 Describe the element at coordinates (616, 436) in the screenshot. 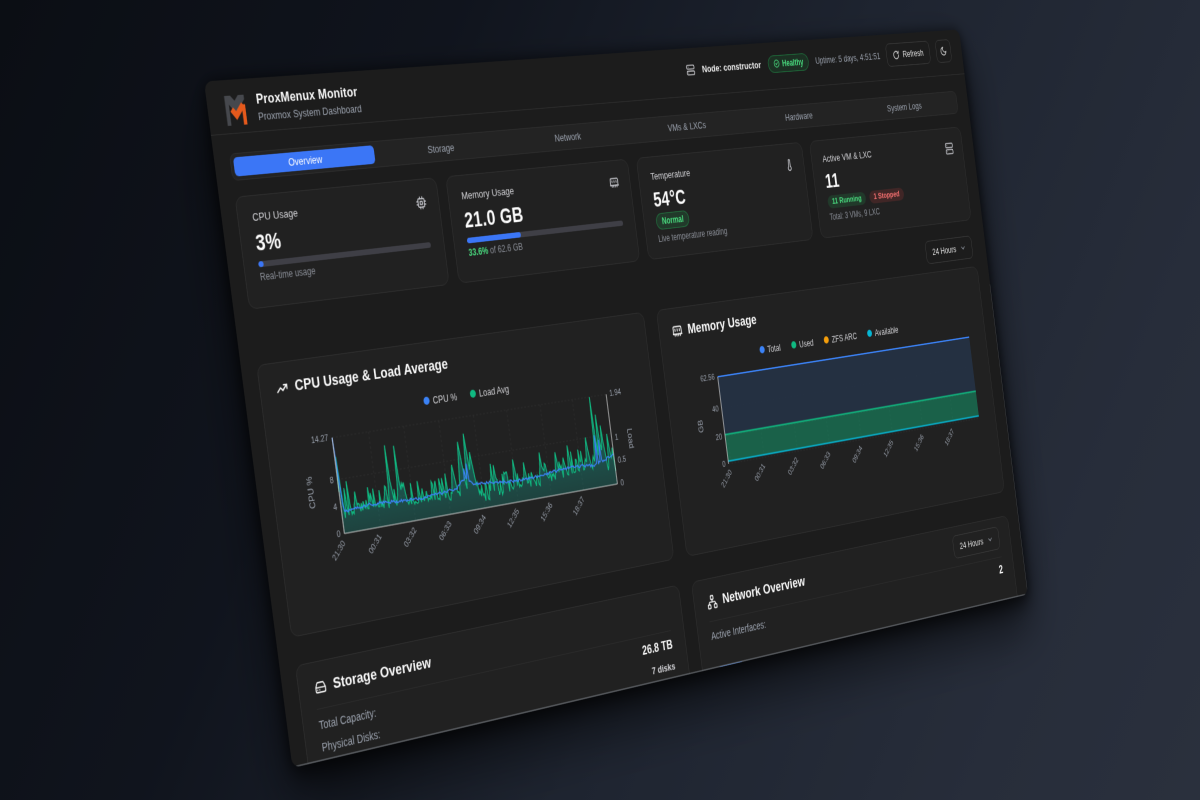

I see `svg-text: 1` at that location.